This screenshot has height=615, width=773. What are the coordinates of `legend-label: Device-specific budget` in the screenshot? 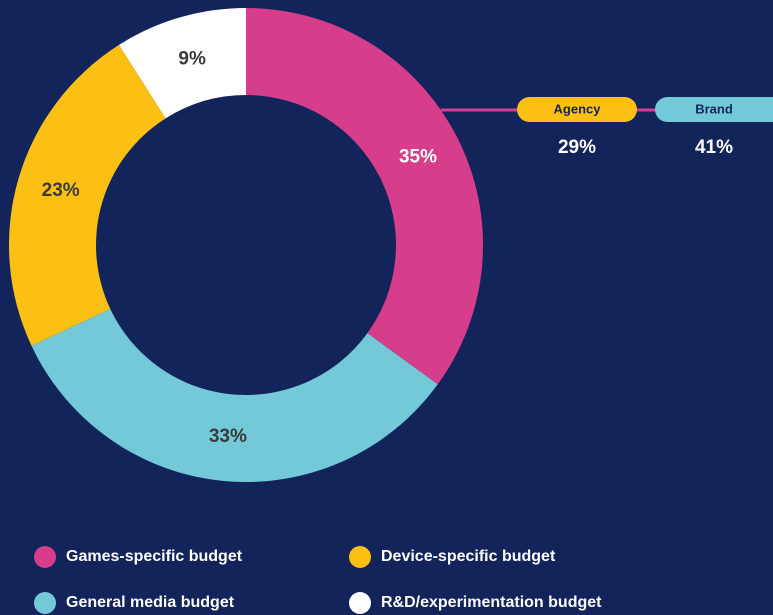 It's located at (468, 556).